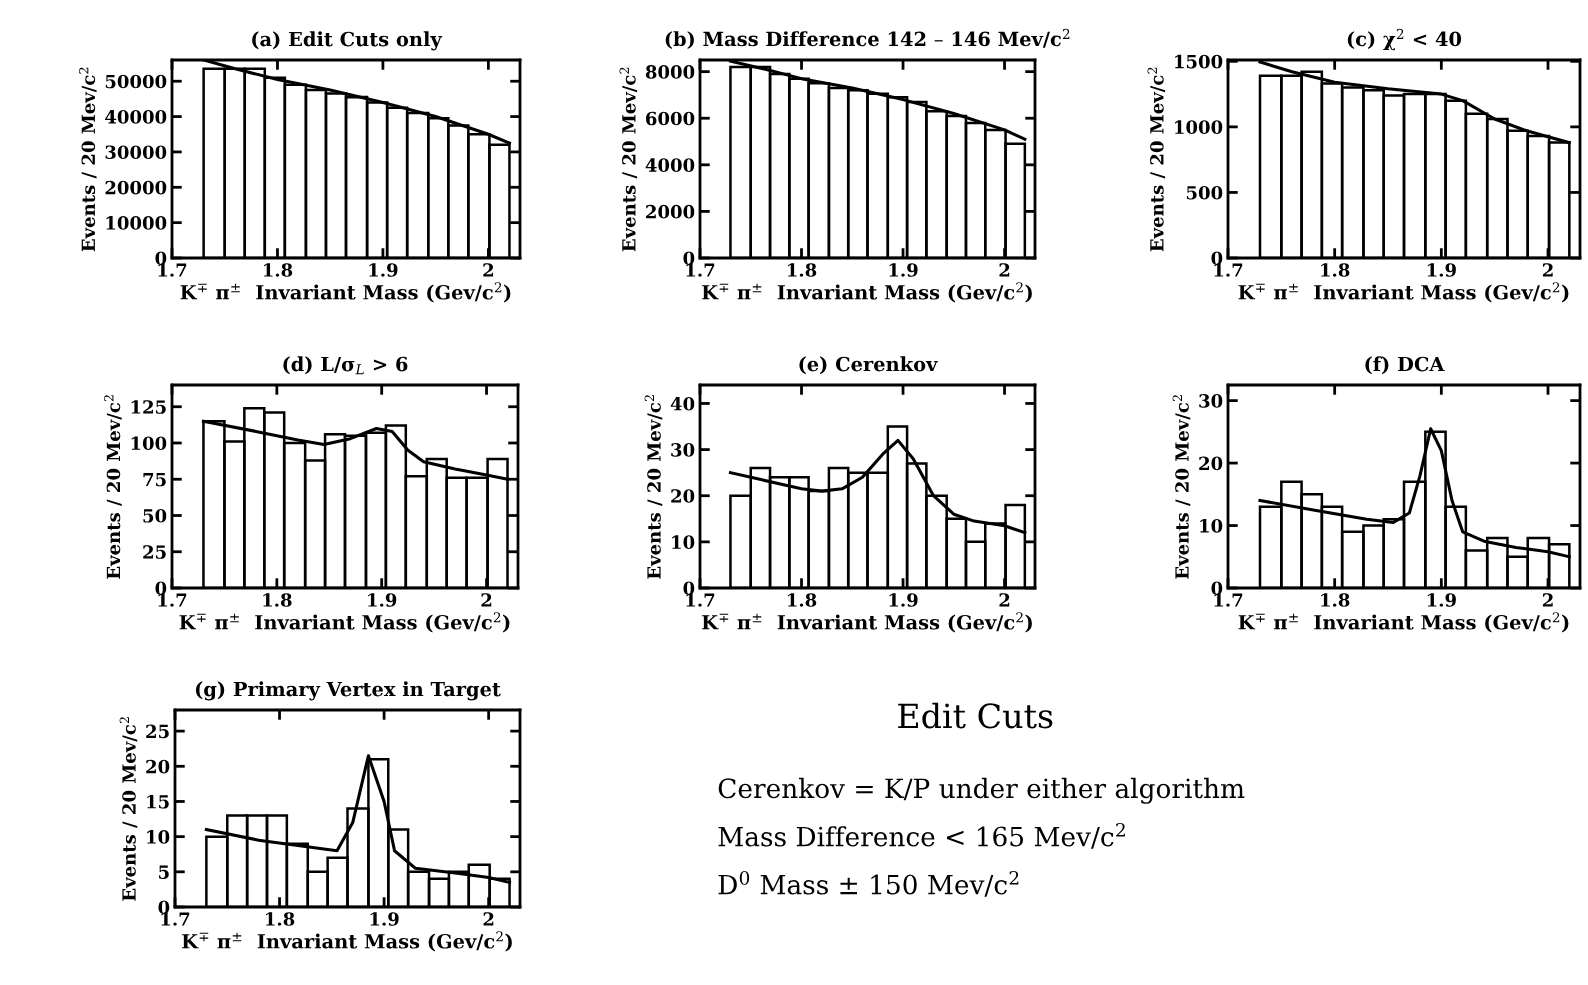 This screenshot has height=985, width=1588. I want to click on chart-title: (a) Edit Cuts only, so click(347, 41).